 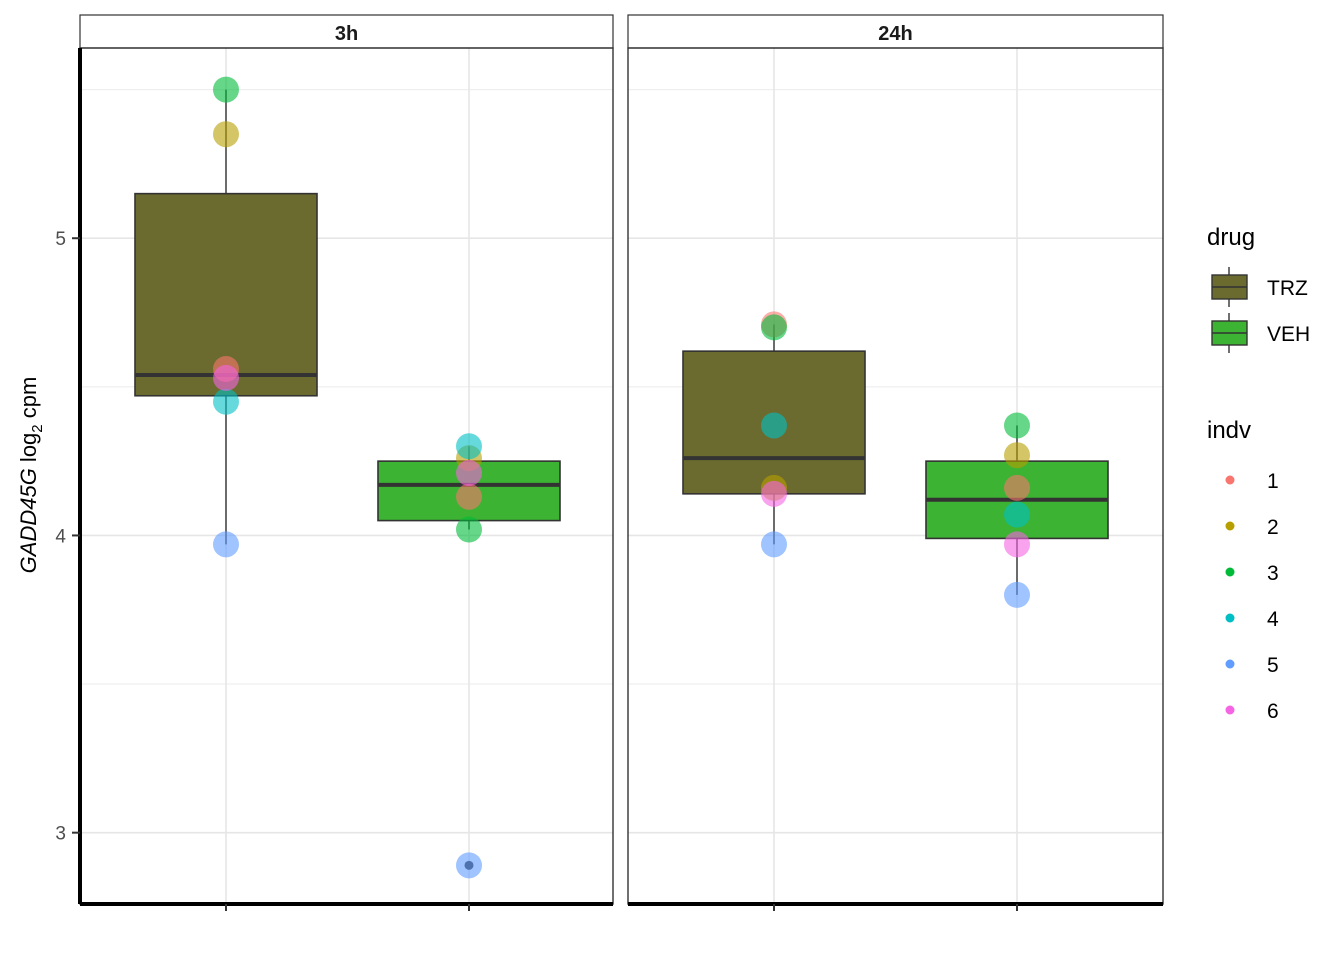 I want to click on legend-label-indv-2: 2, so click(x=1273, y=527).